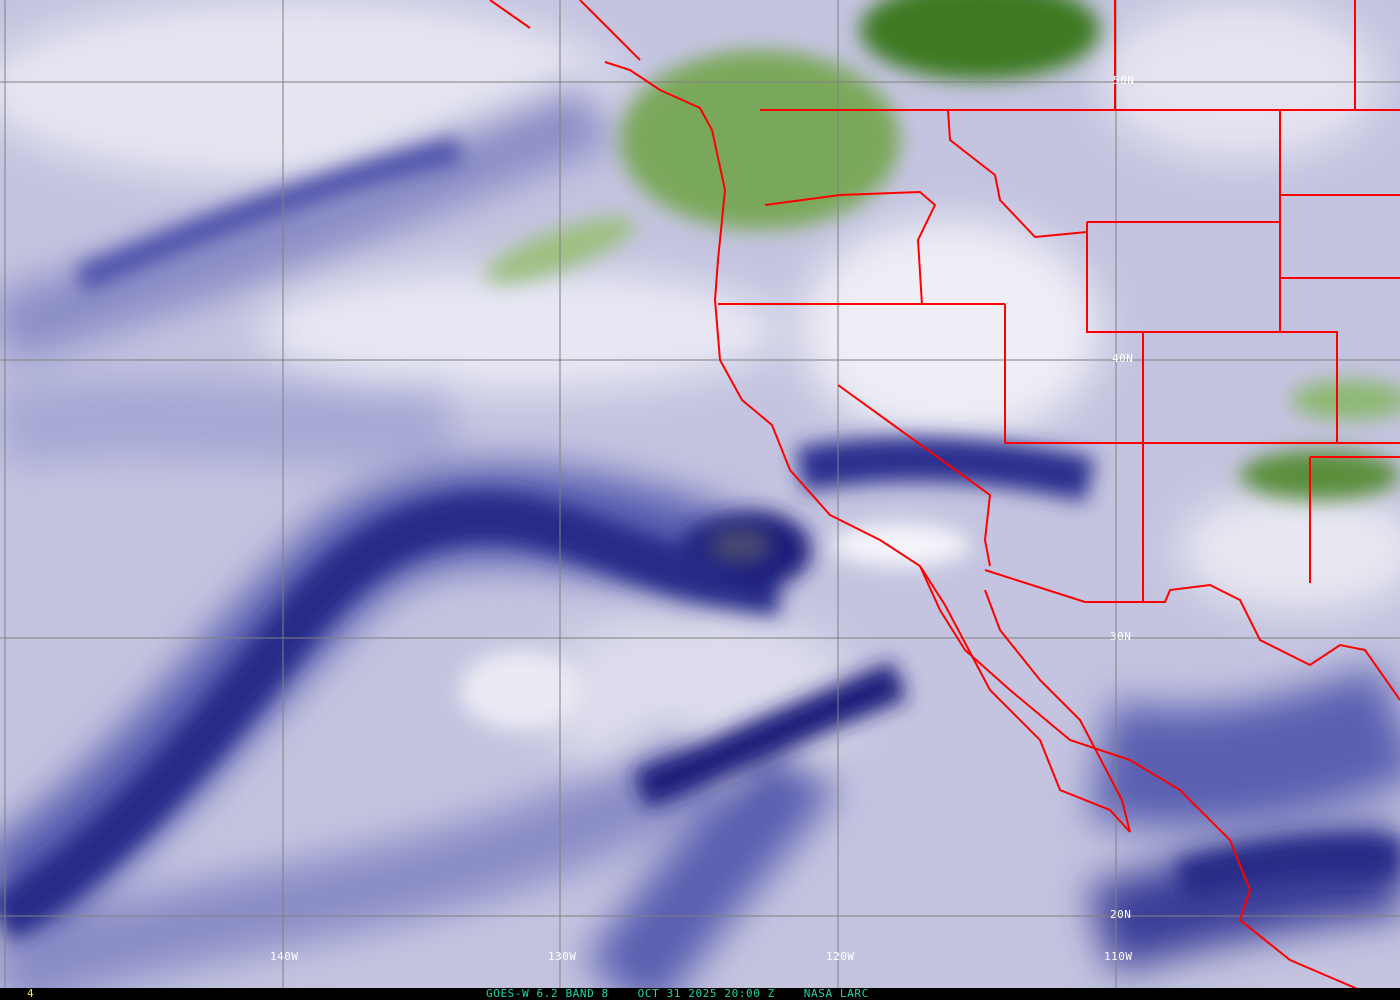  Describe the element at coordinates (840, 956) in the screenshot. I see `lon-label-120w: 120W` at that location.